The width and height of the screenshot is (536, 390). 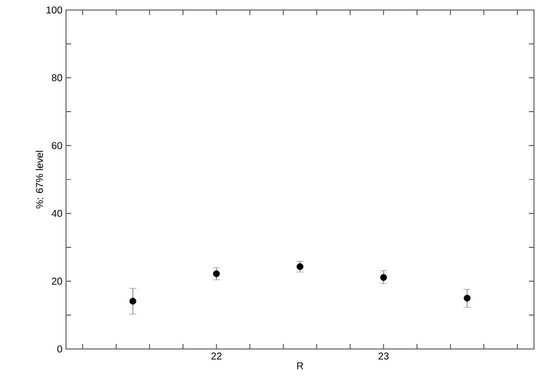 I want to click on y-tick-label: 80, so click(x=57, y=78).